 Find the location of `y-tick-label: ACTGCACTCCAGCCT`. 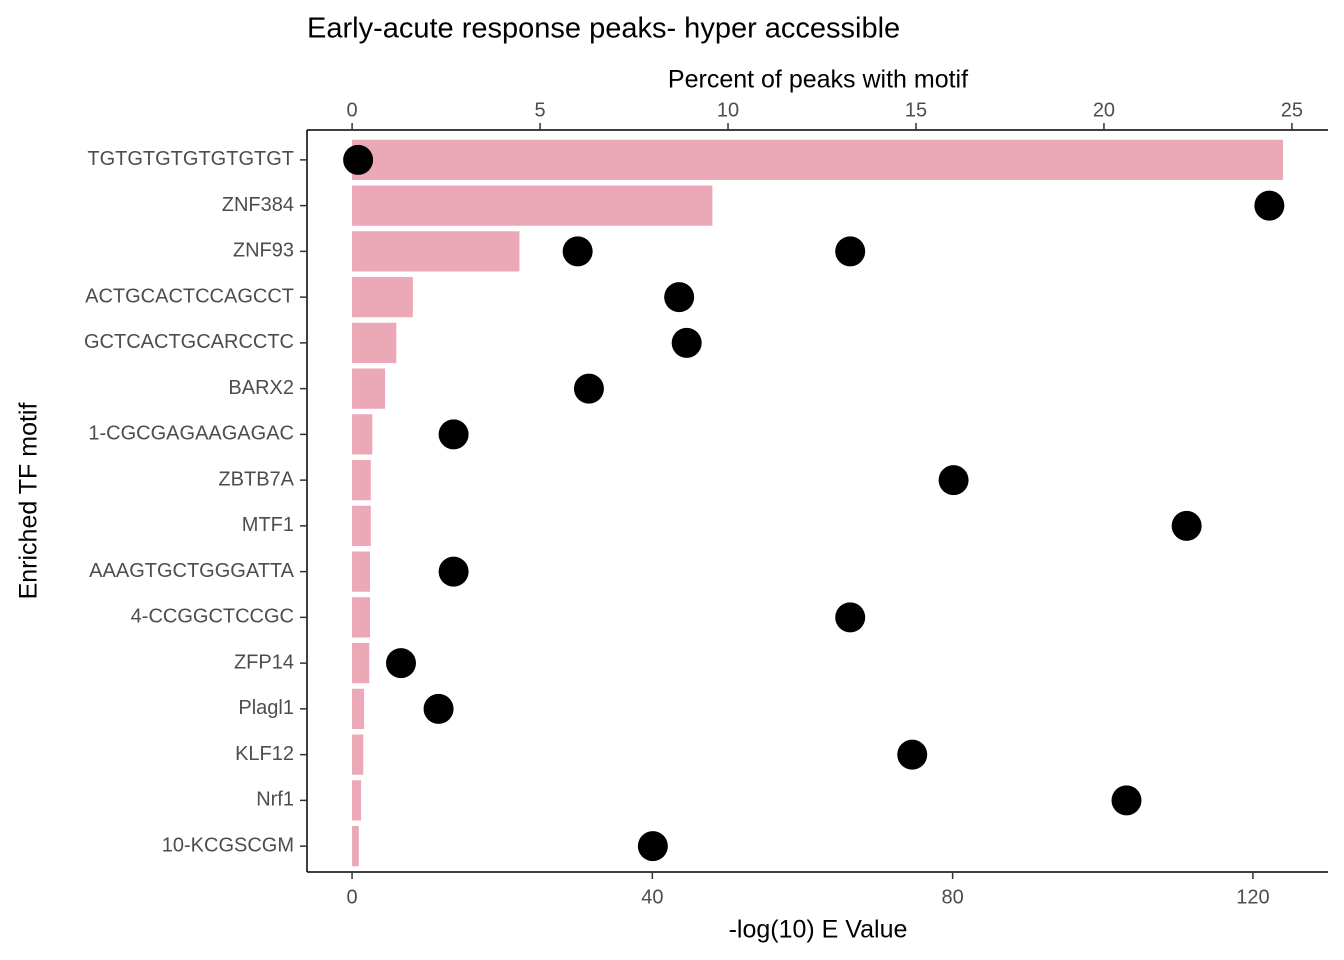

y-tick-label: ACTGCACTCCAGCCT is located at coordinates (189, 296).